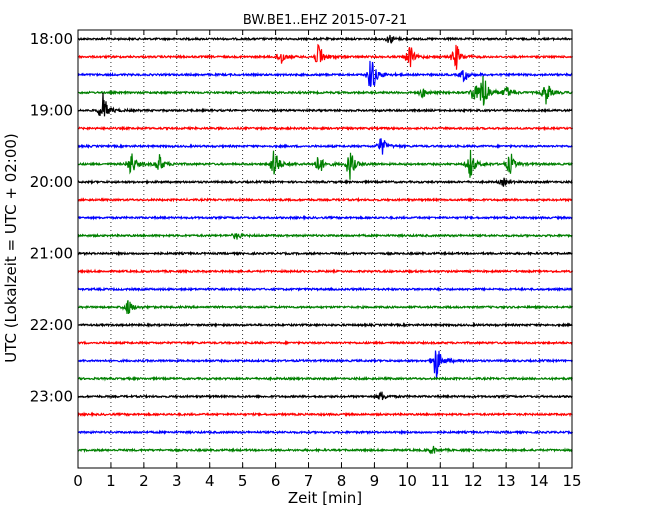 Image resolution: width=650 pixels, height=520 pixels. What do you see at coordinates (309, 481) in the screenshot?
I see `x-tick-label: 7` at bounding box center [309, 481].